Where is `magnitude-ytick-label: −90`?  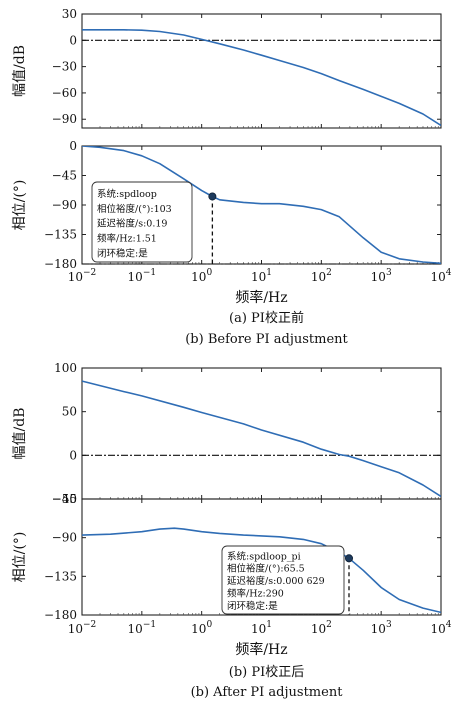 magnitude-ytick-label: −90 is located at coordinates (64, 119).